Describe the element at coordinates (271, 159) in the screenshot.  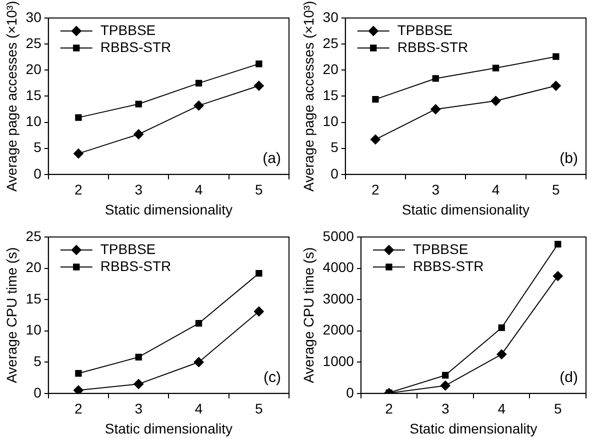
I see `annotation: (a)` at that location.